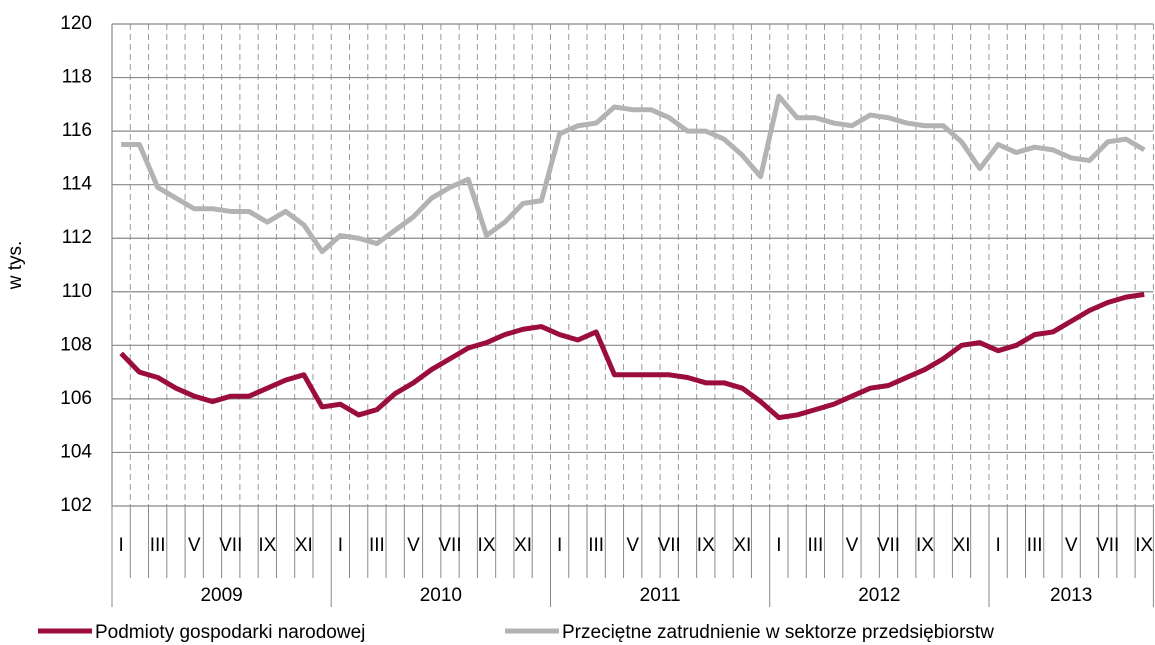  I want to click on legend-label: Podmioty gospodarki narodowej, so click(230, 632).